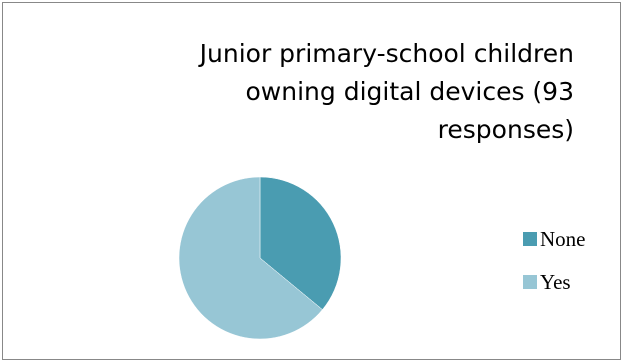 The width and height of the screenshot is (625, 364). I want to click on legend-swatch-none, so click(530, 239).